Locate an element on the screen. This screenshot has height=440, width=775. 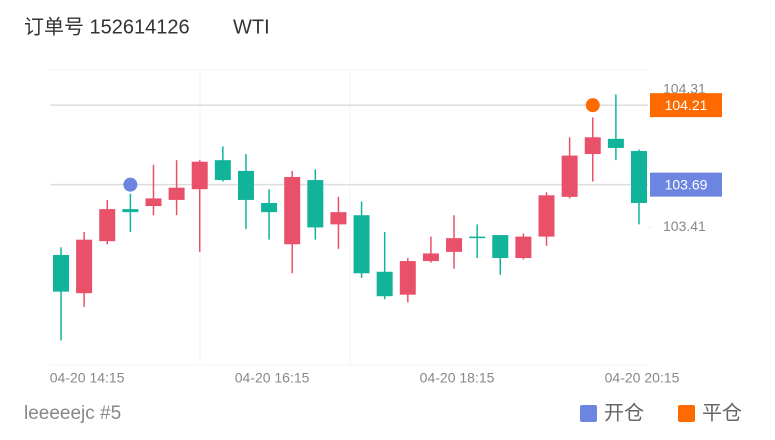
legend-label: 平仓 is located at coordinates (722, 412).